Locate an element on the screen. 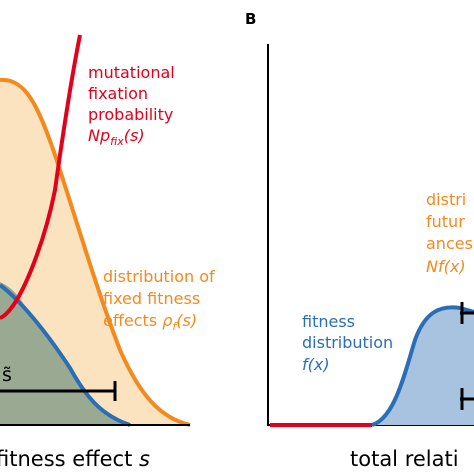 The image size is (474, 474). svg-text: f(x) is located at coordinates (316, 364).